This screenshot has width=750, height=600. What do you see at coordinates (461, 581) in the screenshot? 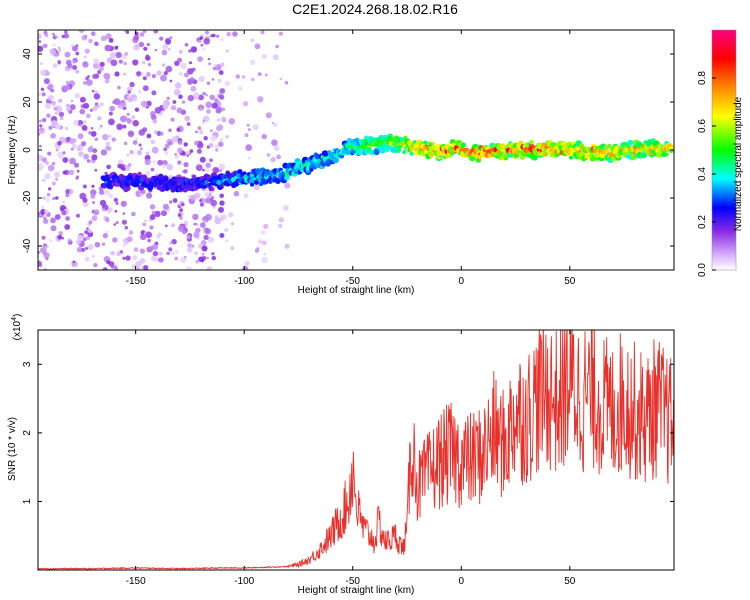
I see `x-tick-label: 0` at bounding box center [461, 581].